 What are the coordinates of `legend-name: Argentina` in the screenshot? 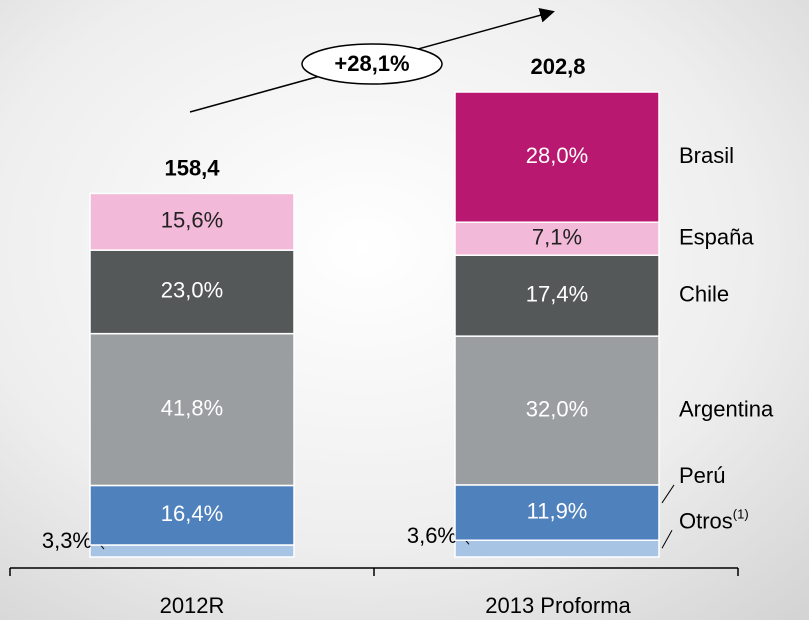 It's located at (726, 408).